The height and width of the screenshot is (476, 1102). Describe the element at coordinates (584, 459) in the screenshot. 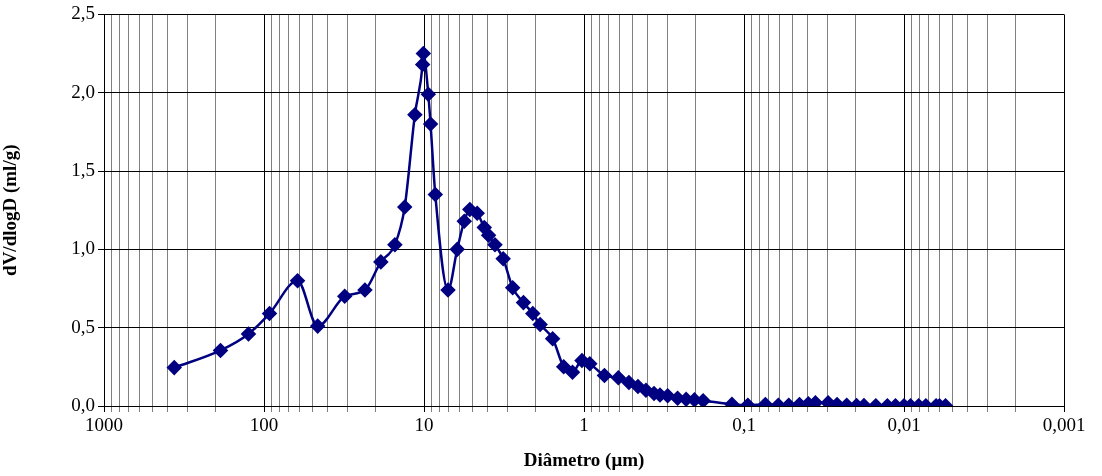

I see `x-axis-title: Diâmetro (μm)` at that location.